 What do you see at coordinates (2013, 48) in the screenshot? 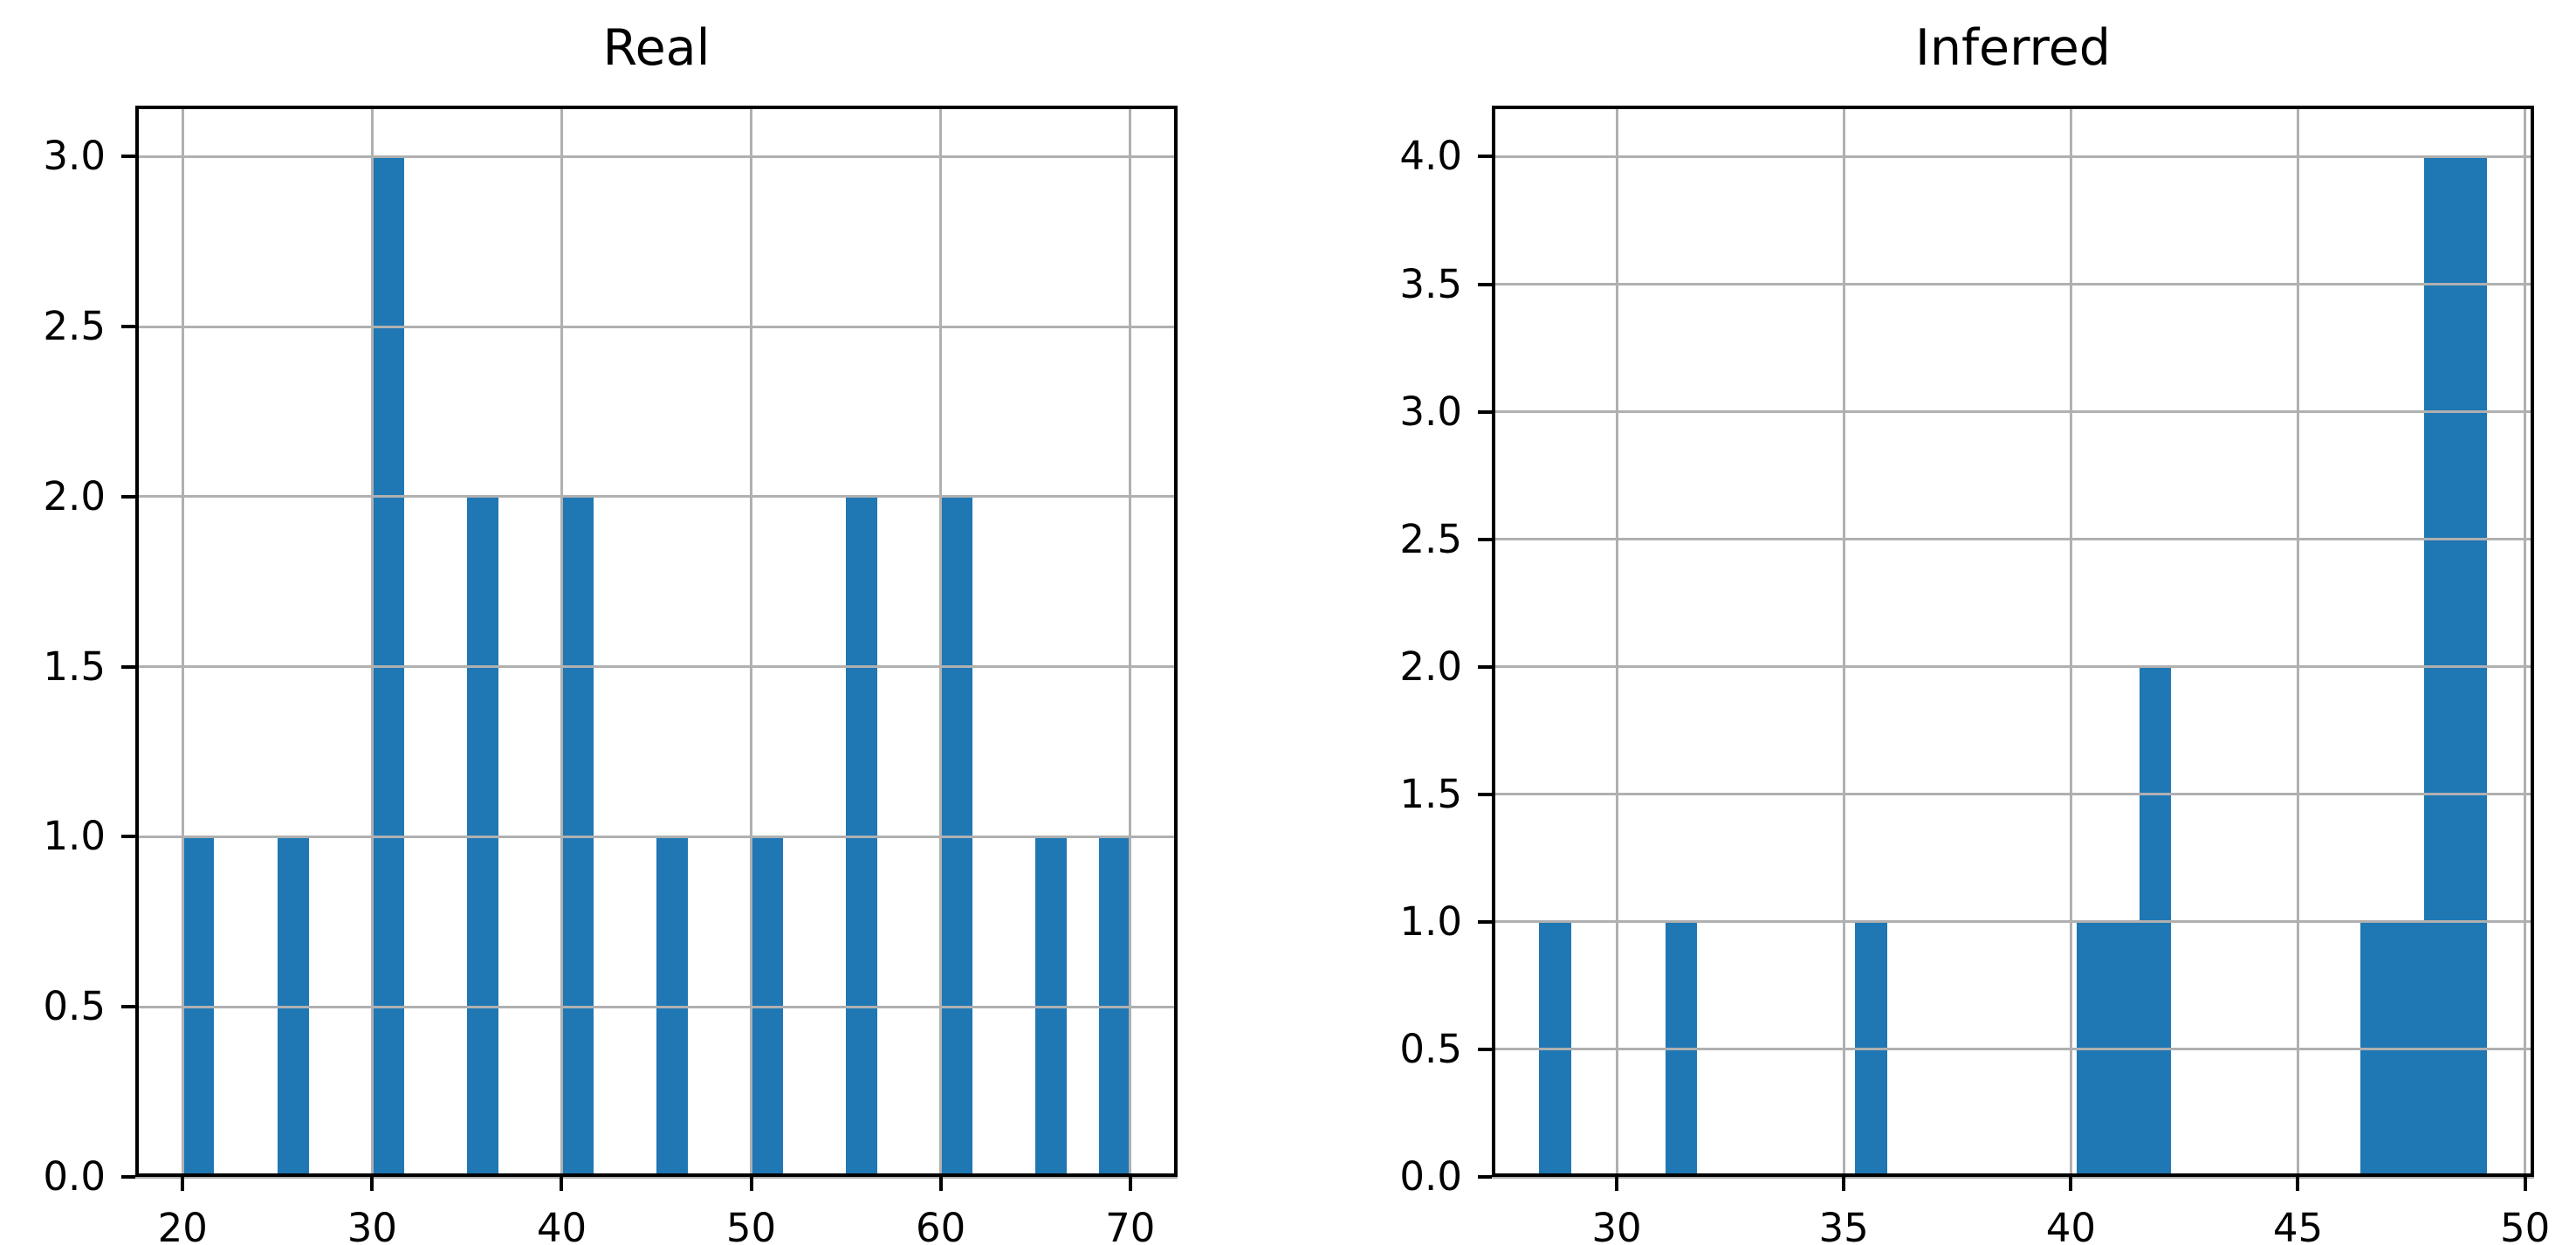
I see `chart-title-inferred: Inferred` at bounding box center [2013, 48].